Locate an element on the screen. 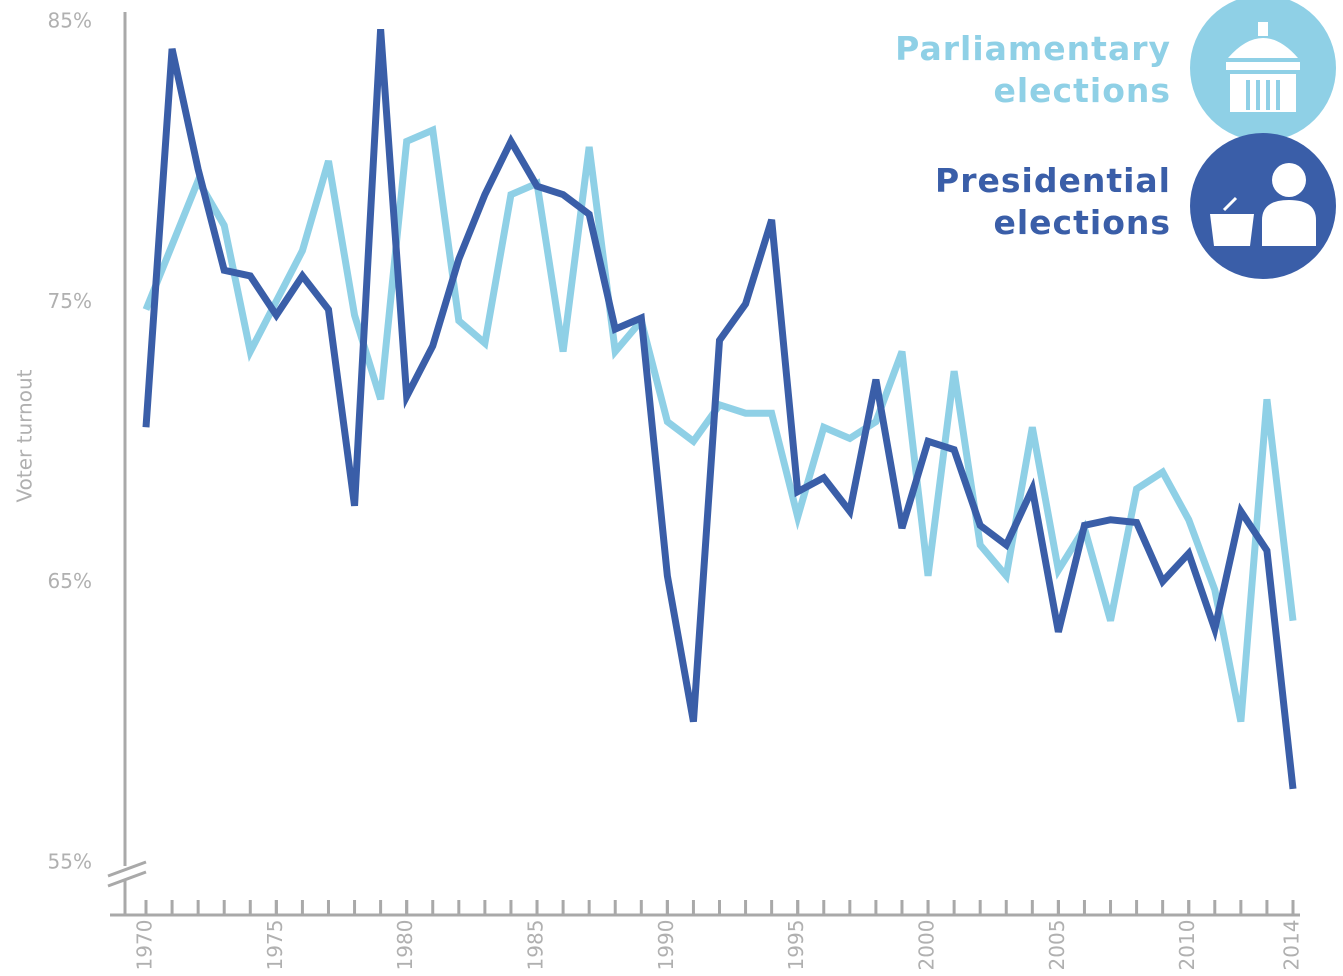 The image size is (1343, 976). x-tick-label: 2014 is located at coordinates (1292, 945).